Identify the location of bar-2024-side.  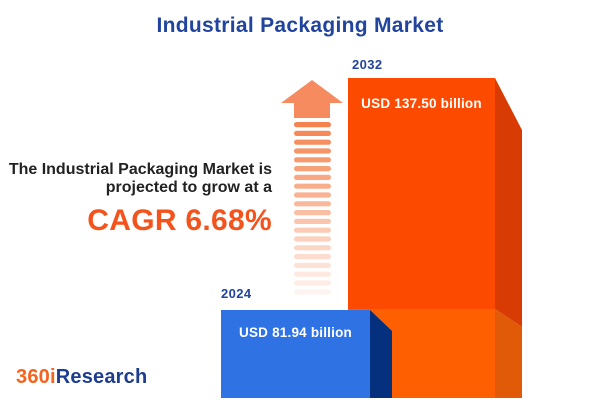
(381, 354).